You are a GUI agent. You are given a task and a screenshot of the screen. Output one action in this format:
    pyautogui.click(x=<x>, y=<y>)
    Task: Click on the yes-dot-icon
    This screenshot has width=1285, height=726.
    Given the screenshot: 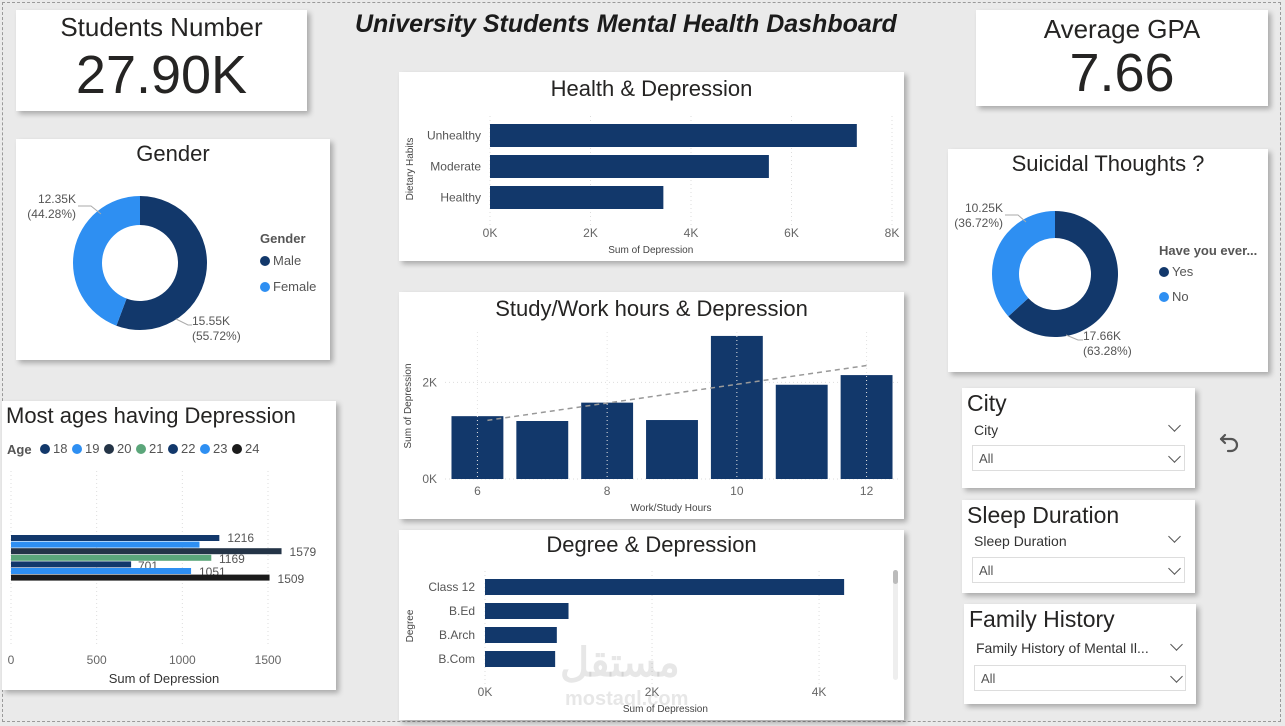 What is the action you would take?
    pyautogui.click(x=1164, y=271)
    